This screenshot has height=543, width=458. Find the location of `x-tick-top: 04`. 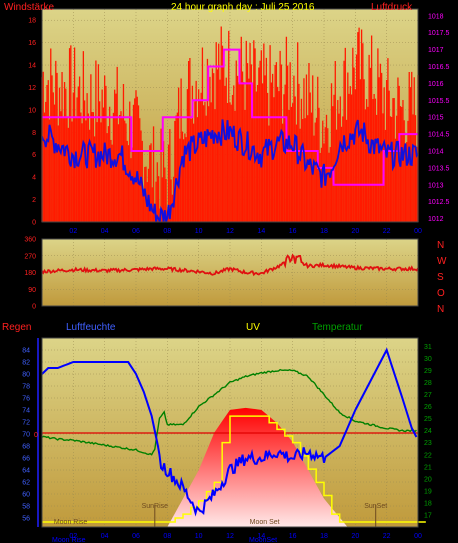

x-tick-top: 04 is located at coordinates (105, 231).